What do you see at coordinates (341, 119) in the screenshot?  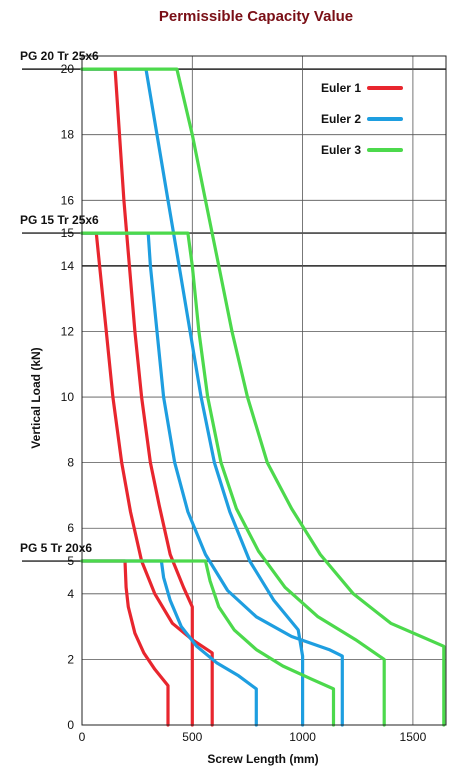 I see `legend-label: Euler 2` at bounding box center [341, 119].